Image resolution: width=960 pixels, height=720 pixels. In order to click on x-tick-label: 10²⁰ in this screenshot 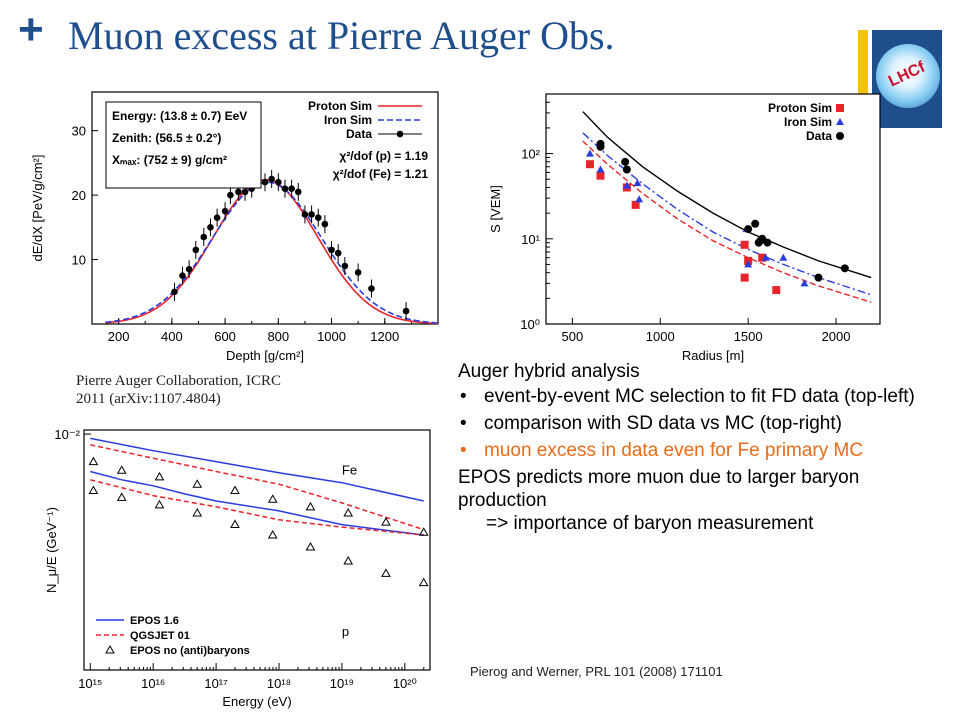, I will do `click(405, 683)`.